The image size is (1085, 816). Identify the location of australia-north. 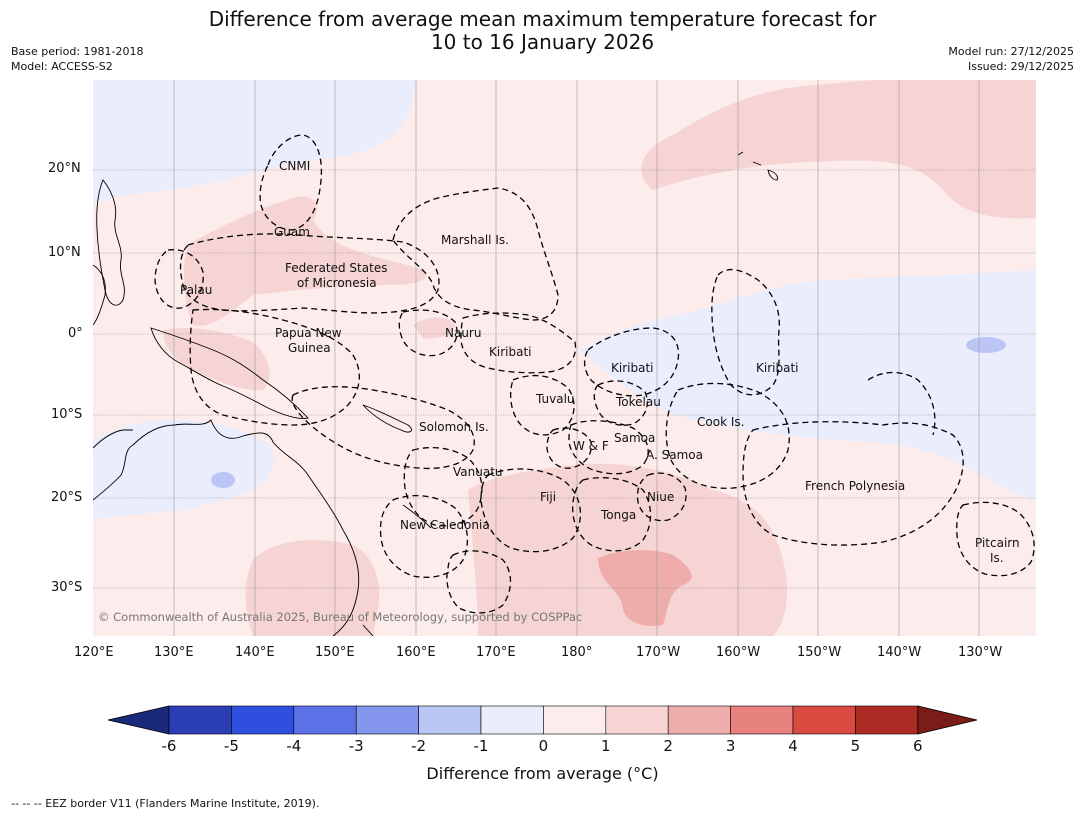
(113, 439).